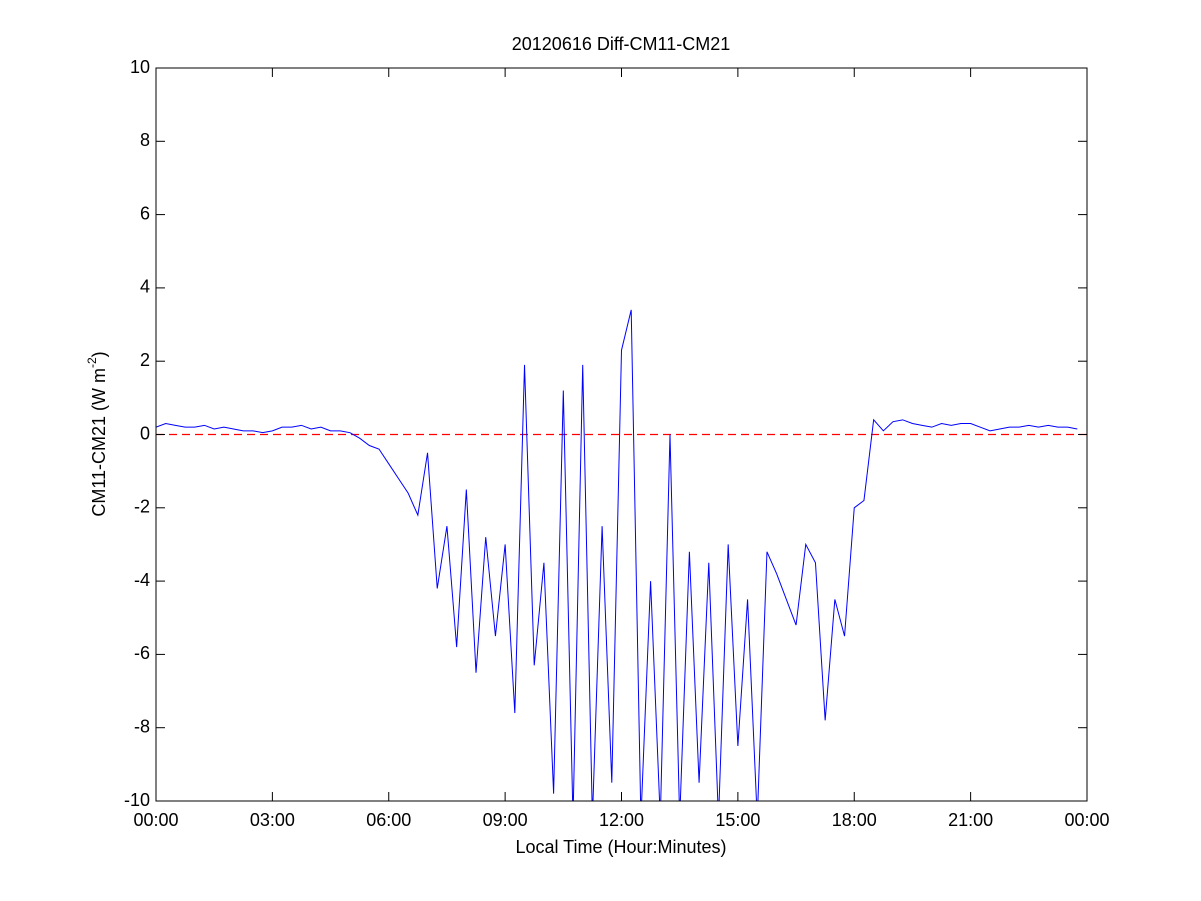 Image resolution: width=1201 pixels, height=901 pixels. What do you see at coordinates (99, 442) in the screenshot?
I see `y-label-main: CM11-CM21 (W m` at bounding box center [99, 442].